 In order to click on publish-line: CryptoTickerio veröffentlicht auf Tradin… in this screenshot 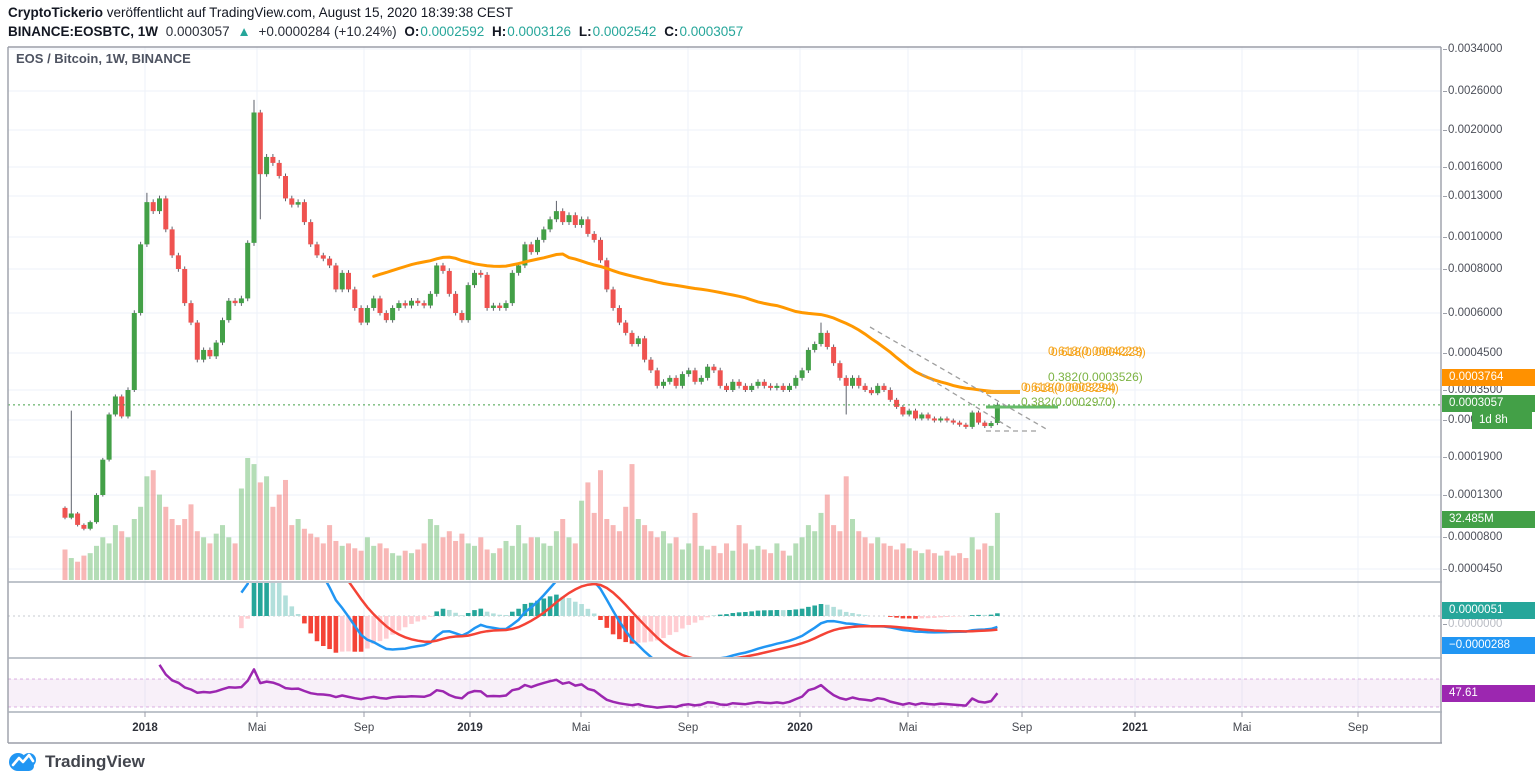, I will do `click(377, 12)`.